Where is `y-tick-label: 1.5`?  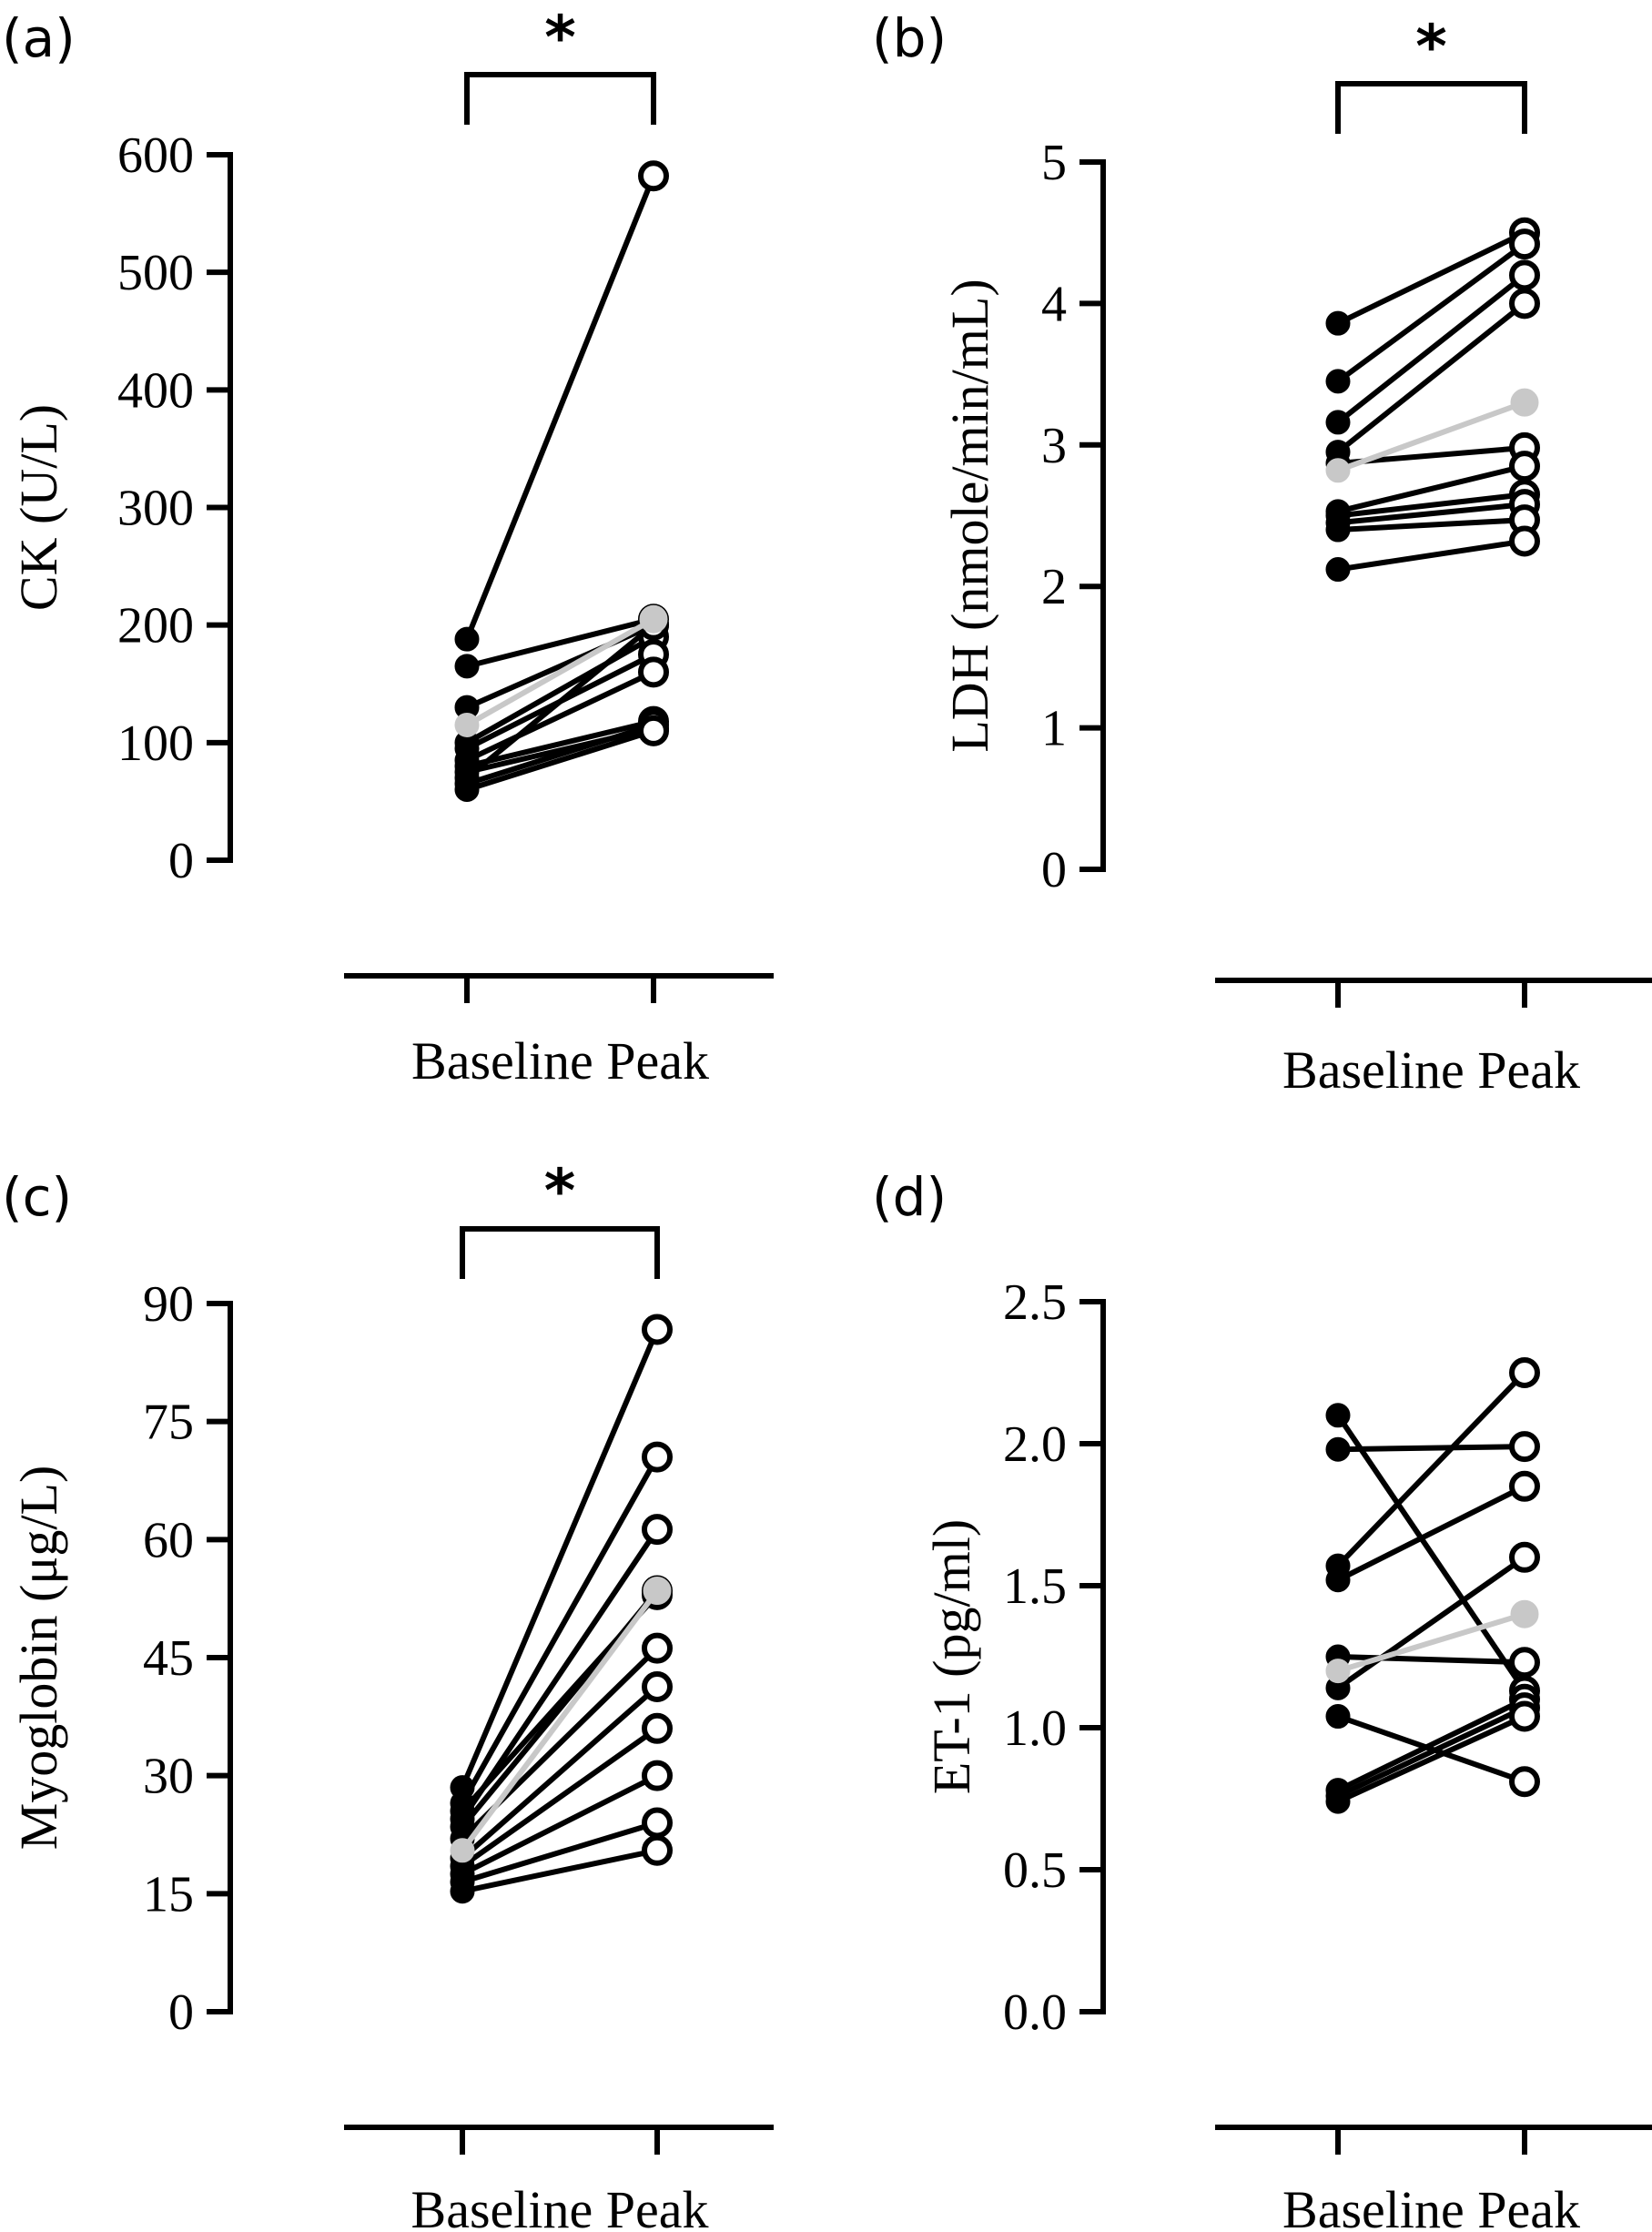 y-tick-label: 1.5 is located at coordinates (1035, 1587).